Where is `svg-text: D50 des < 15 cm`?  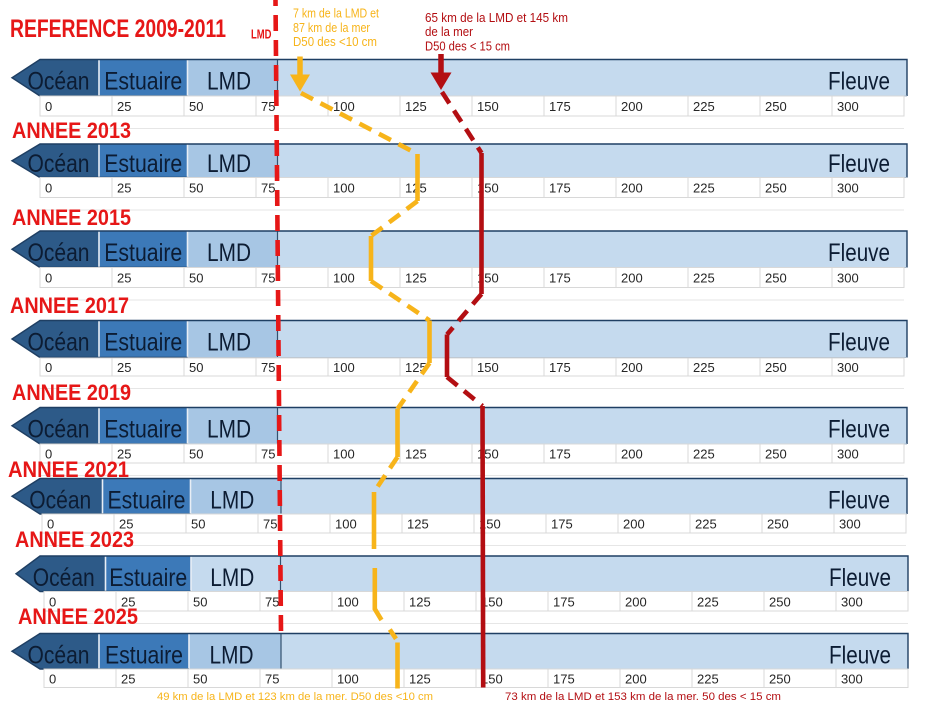 svg-text: D50 des < 15 cm is located at coordinates (467, 46).